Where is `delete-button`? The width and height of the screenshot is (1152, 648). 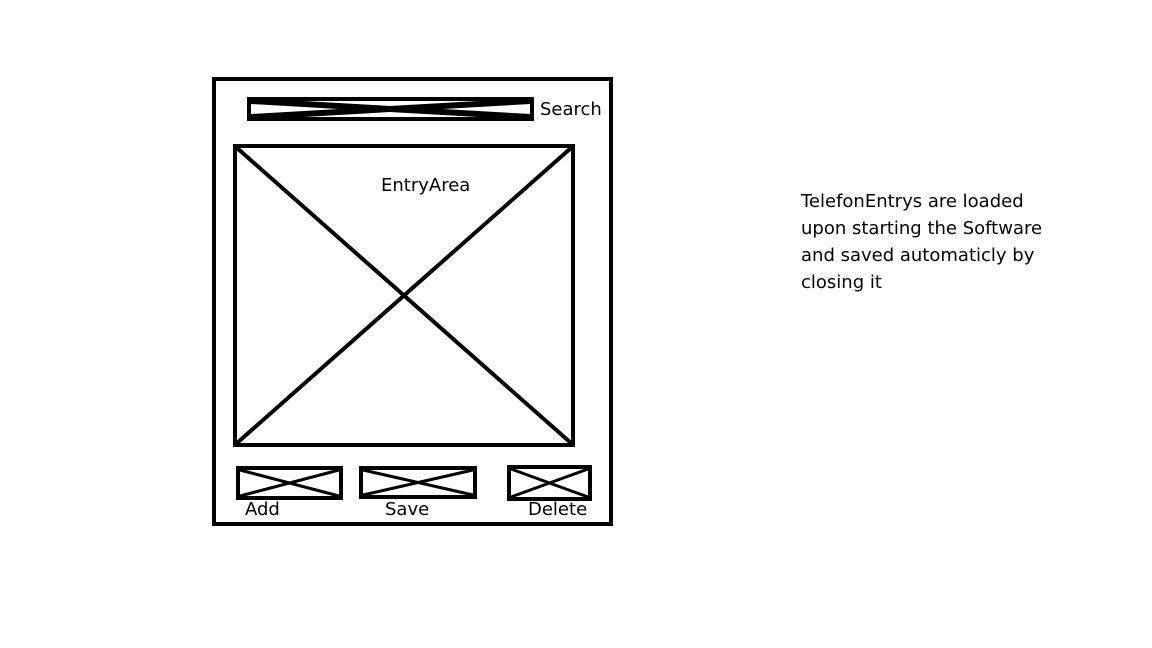
delete-button is located at coordinates (549, 483).